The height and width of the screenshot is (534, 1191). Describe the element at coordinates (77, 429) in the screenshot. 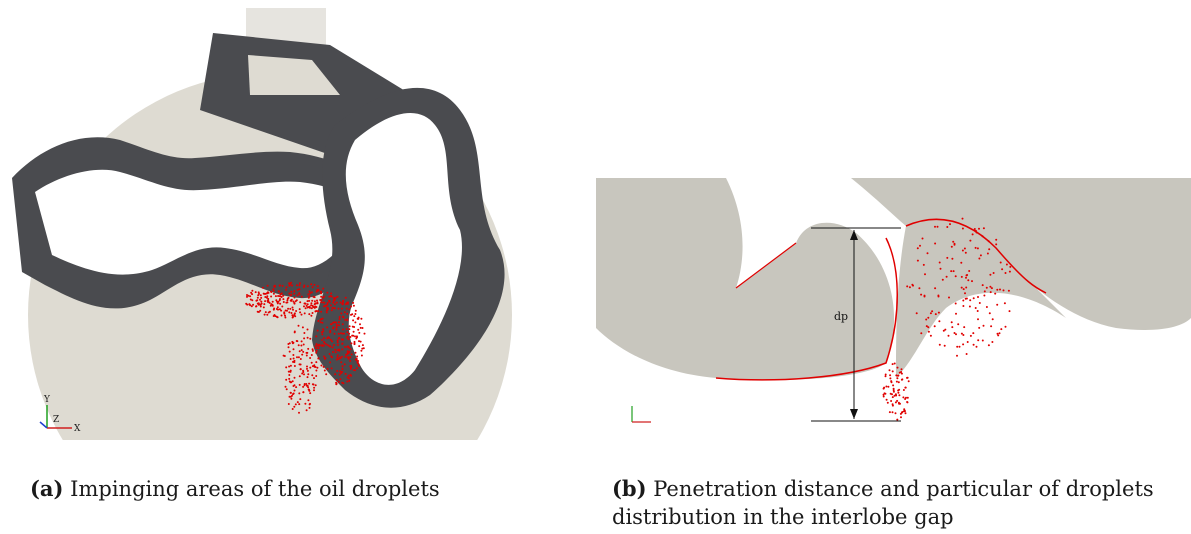

I see `axis-x-label: X` at that location.